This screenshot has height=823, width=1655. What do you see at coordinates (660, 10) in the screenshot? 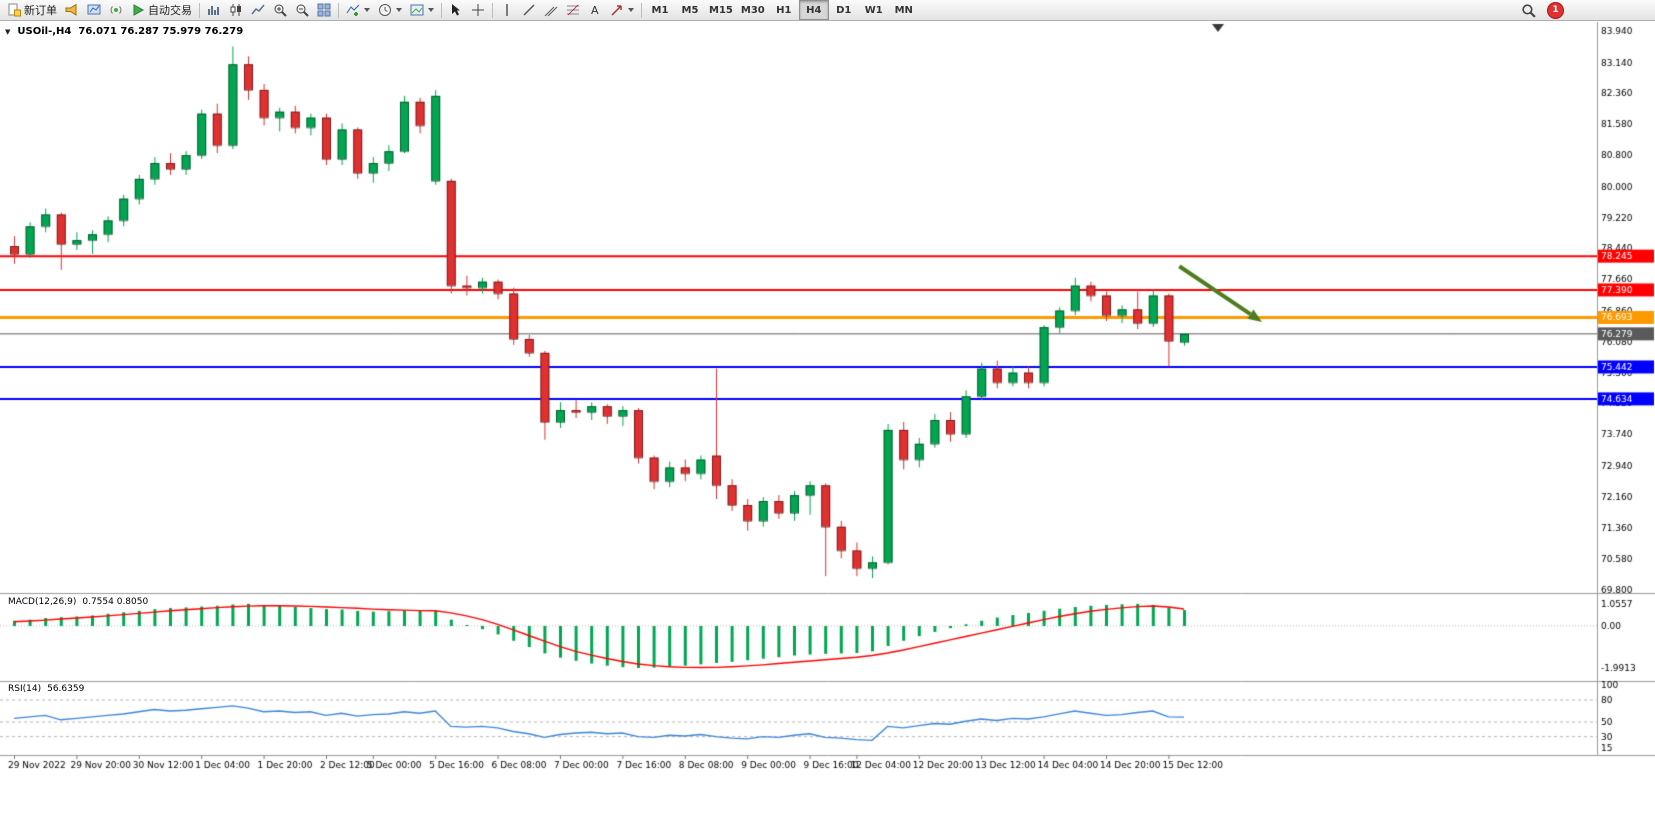
I see `timeframe-m1-button: M1` at bounding box center [660, 10].